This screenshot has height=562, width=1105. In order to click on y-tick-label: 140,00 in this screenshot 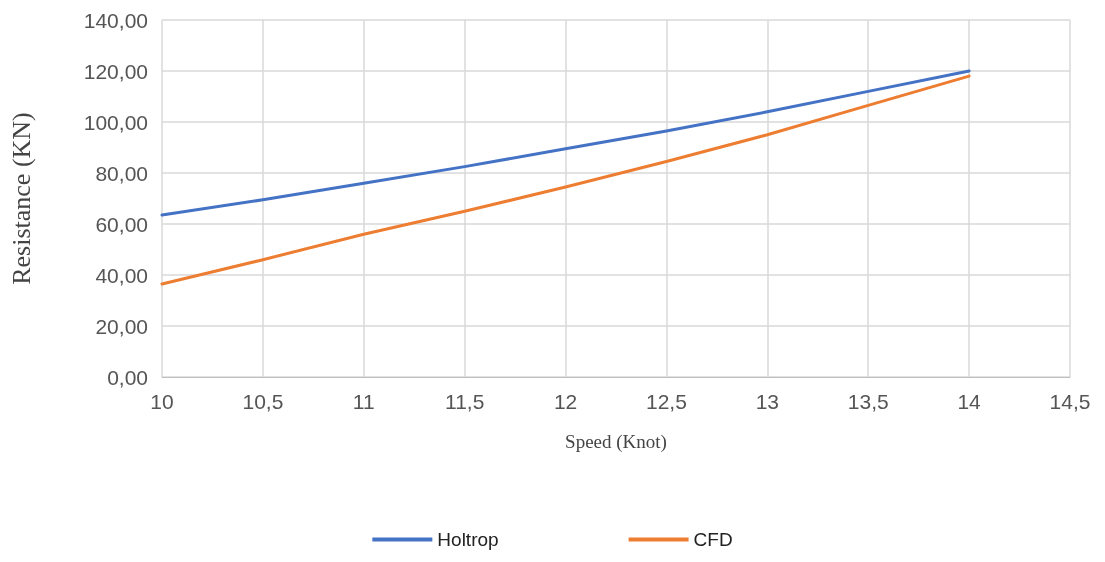, I will do `click(115, 20)`.